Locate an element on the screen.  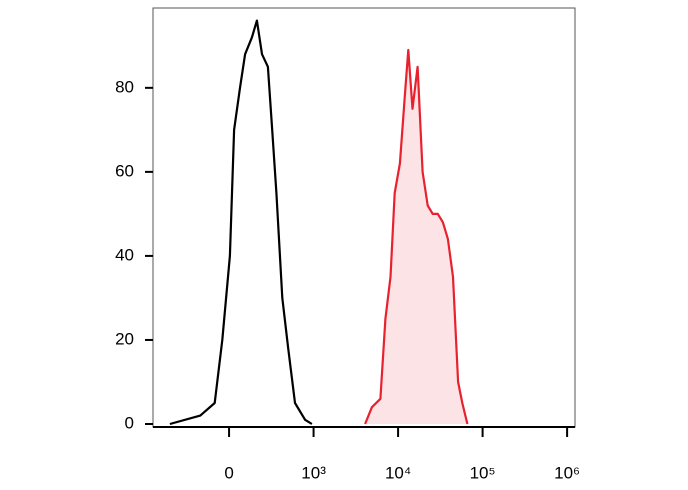
y-tick-label: 80 is located at coordinates (124, 86).